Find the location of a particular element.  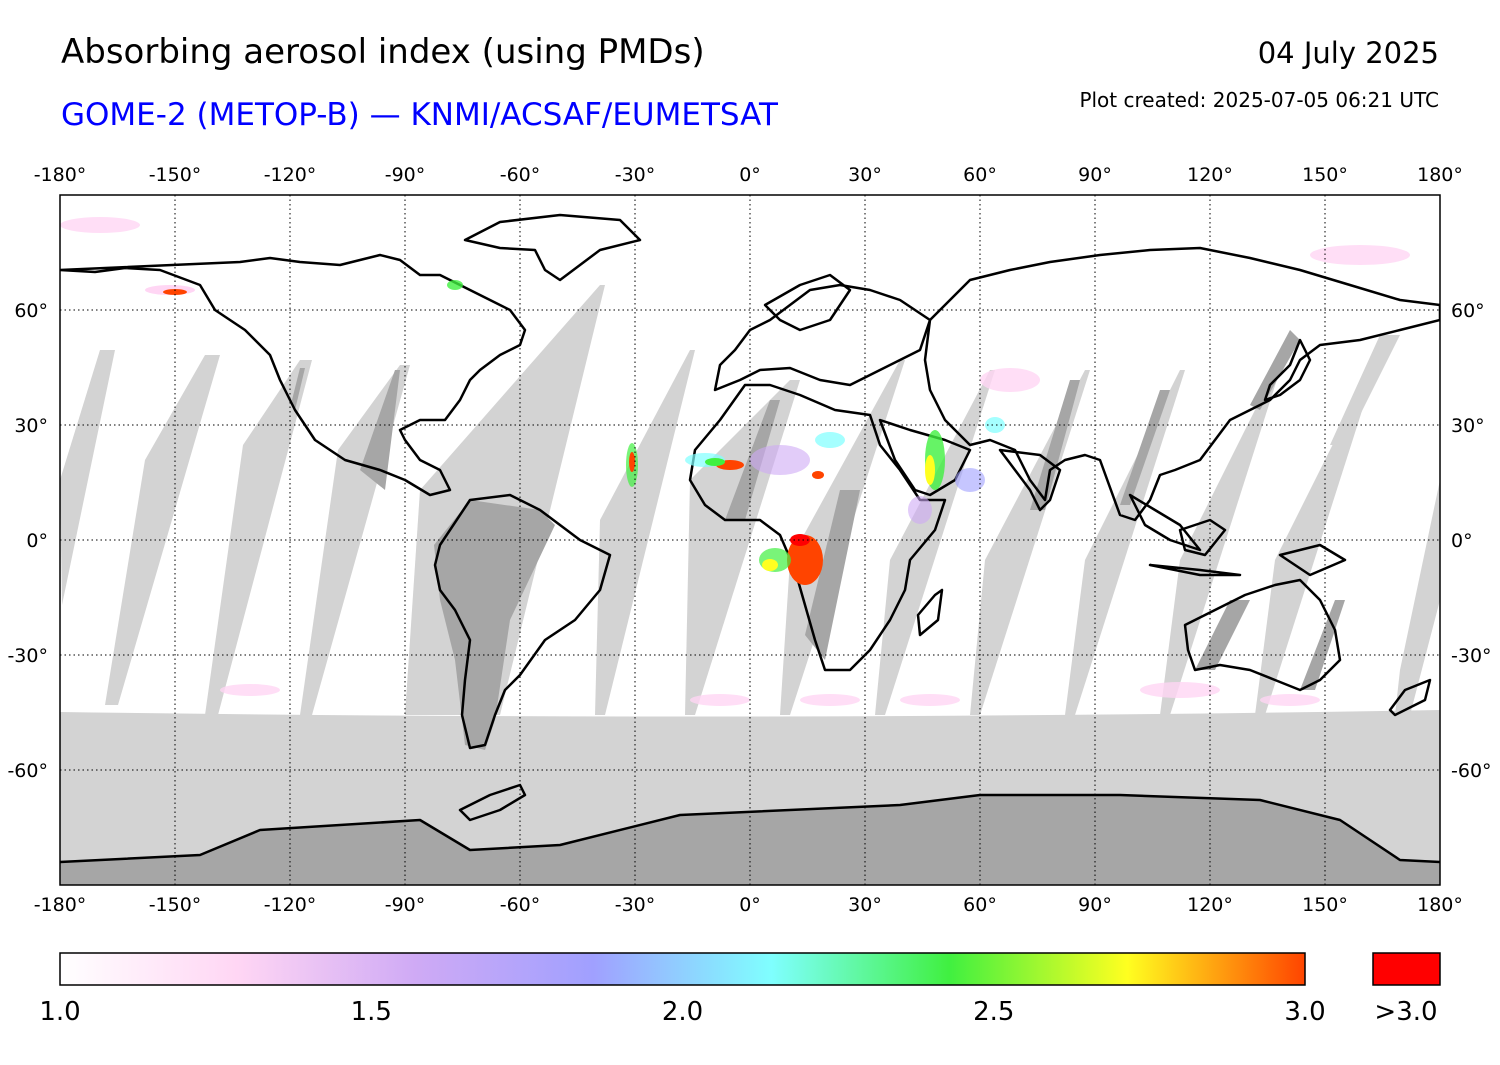

lat-ticks-right: 60° 30° 0° -30° -60° is located at coordinates (1471, 541).